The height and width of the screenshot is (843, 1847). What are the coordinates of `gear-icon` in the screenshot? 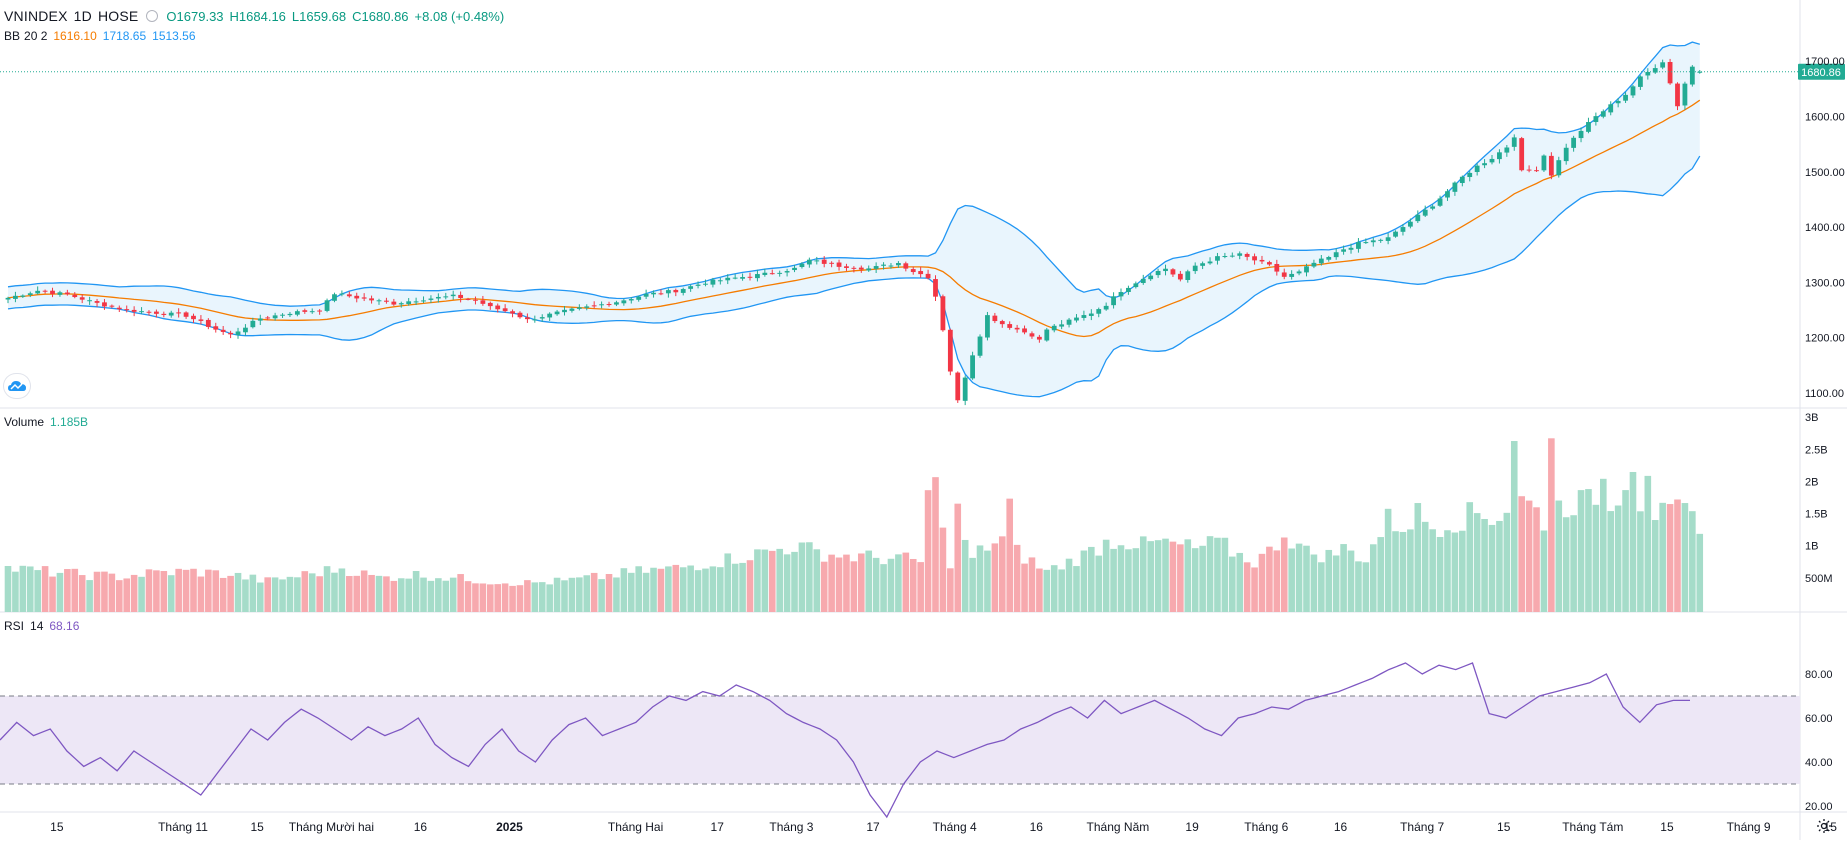 It's located at (1824, 826).